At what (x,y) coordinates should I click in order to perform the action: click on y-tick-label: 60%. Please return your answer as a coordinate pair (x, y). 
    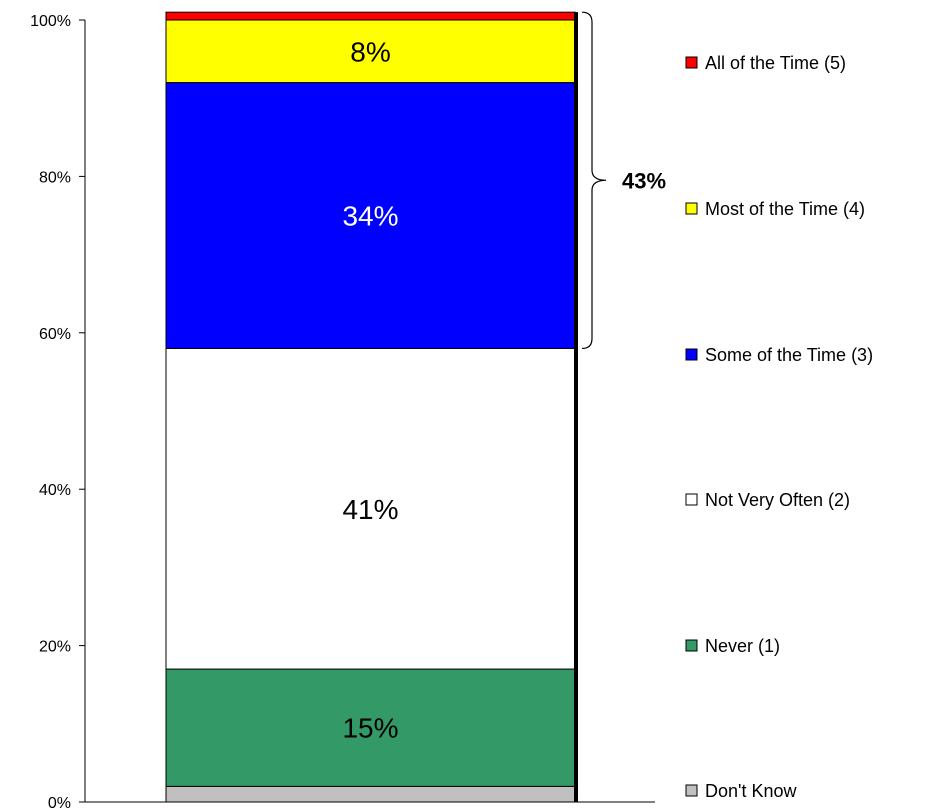
    Looking at the image, I should click on (55, 334).